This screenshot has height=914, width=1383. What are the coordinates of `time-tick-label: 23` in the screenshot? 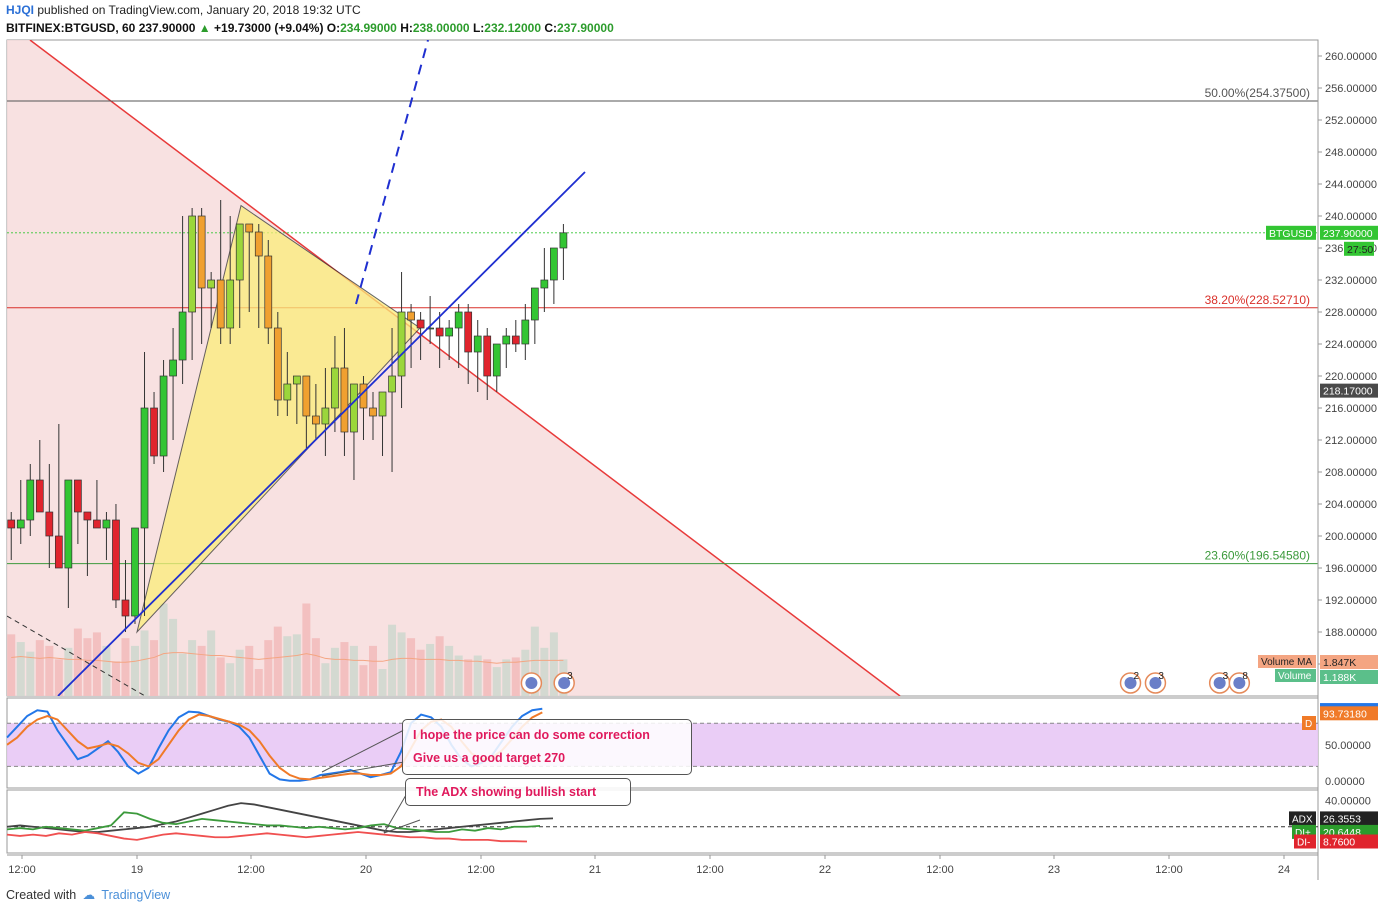 It's located at (1054, 870).